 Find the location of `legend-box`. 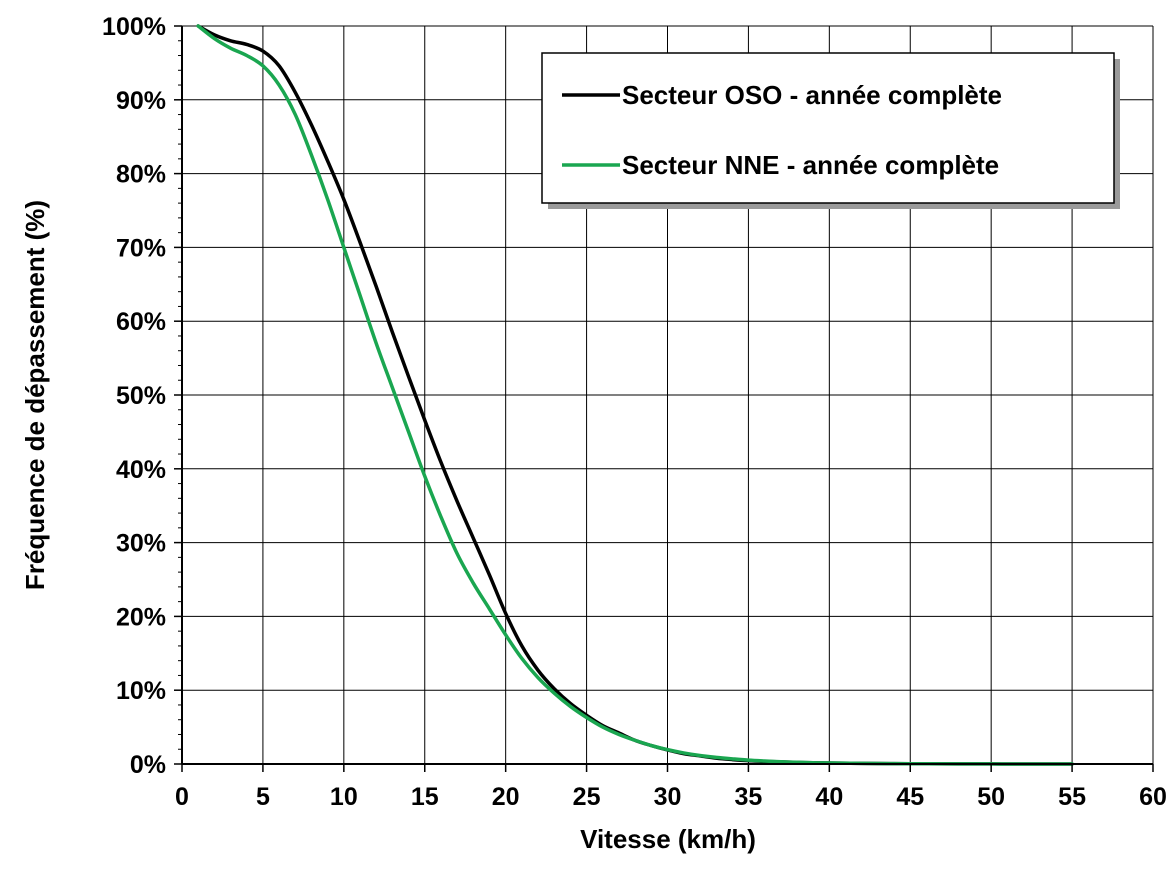

legend-box is located at coordinates (828, 128).